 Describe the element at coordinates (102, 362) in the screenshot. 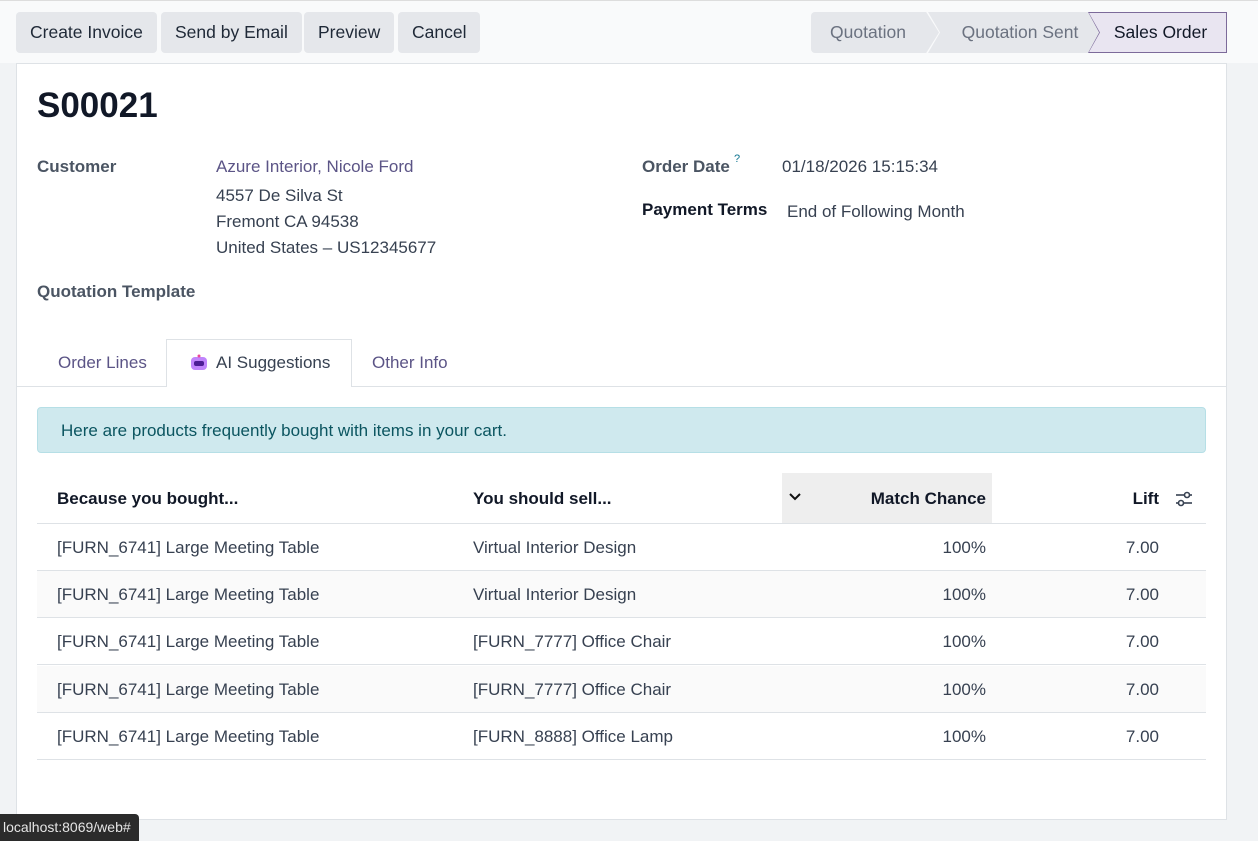

I see `tab: Order Lines` at that location.